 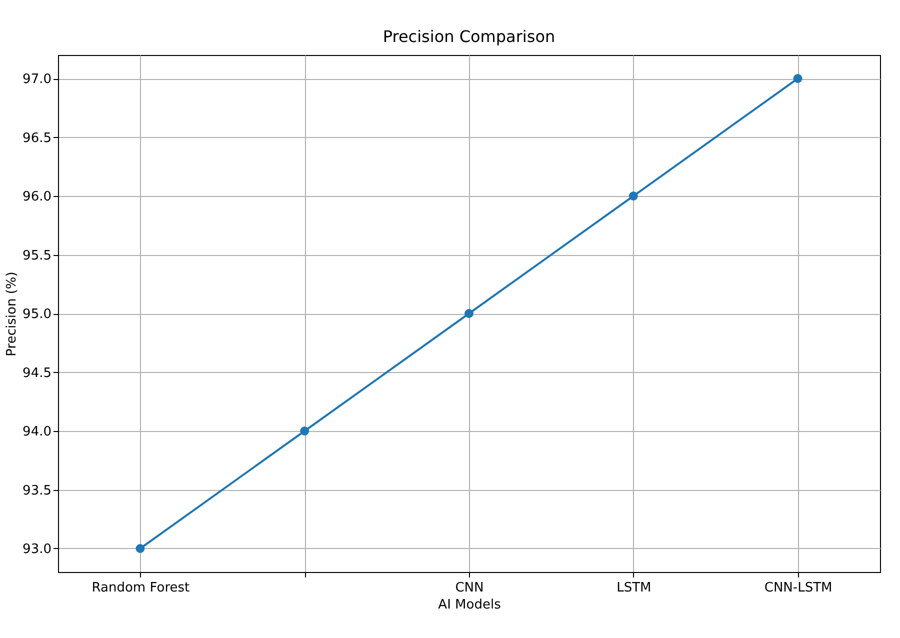 I want to click on y-tick-label: 94.5, so click(x=37, y=373).